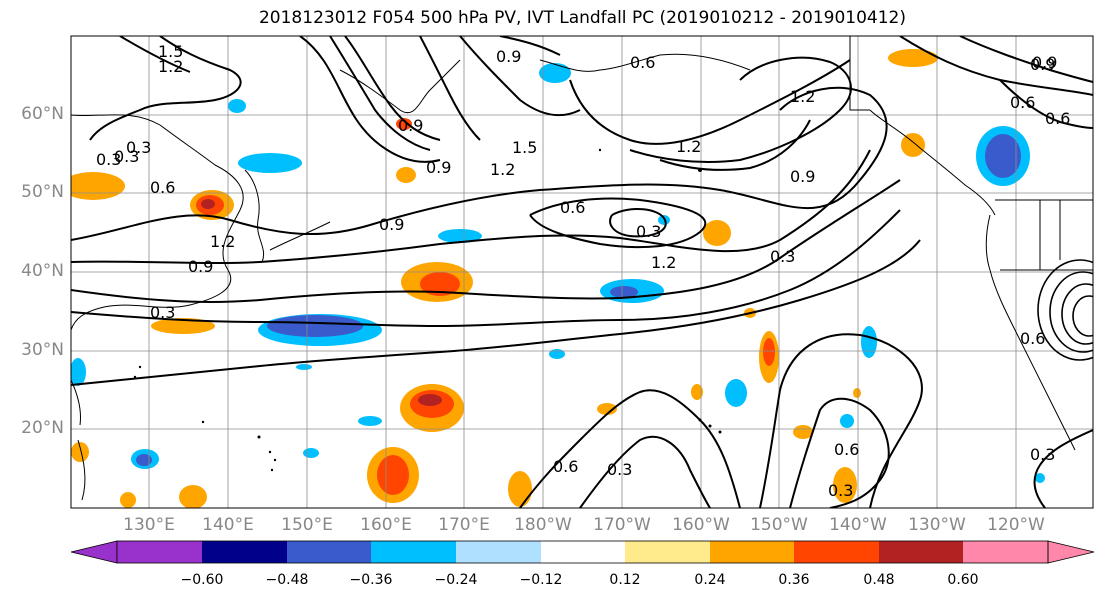  Describe the element at coordinates (858, 525) in the screenshot. I see `lon-label: 140°W` at that location.